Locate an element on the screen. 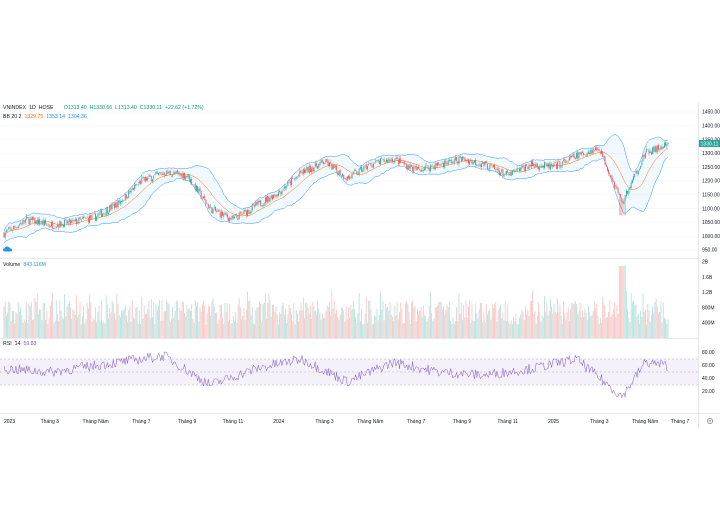  cloud-icon is located at coordinates (7, 249).